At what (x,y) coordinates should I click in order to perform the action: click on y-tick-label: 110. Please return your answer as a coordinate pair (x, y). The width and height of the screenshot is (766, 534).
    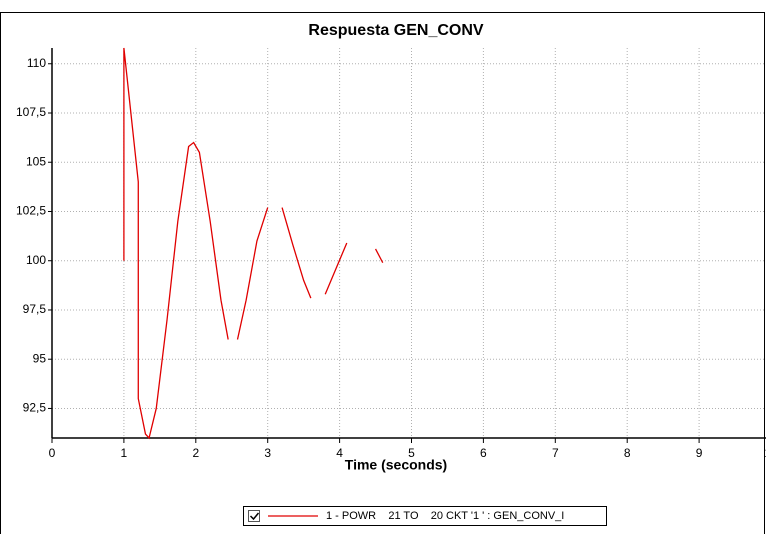
    Looking at the image, I should click on (36, 63).